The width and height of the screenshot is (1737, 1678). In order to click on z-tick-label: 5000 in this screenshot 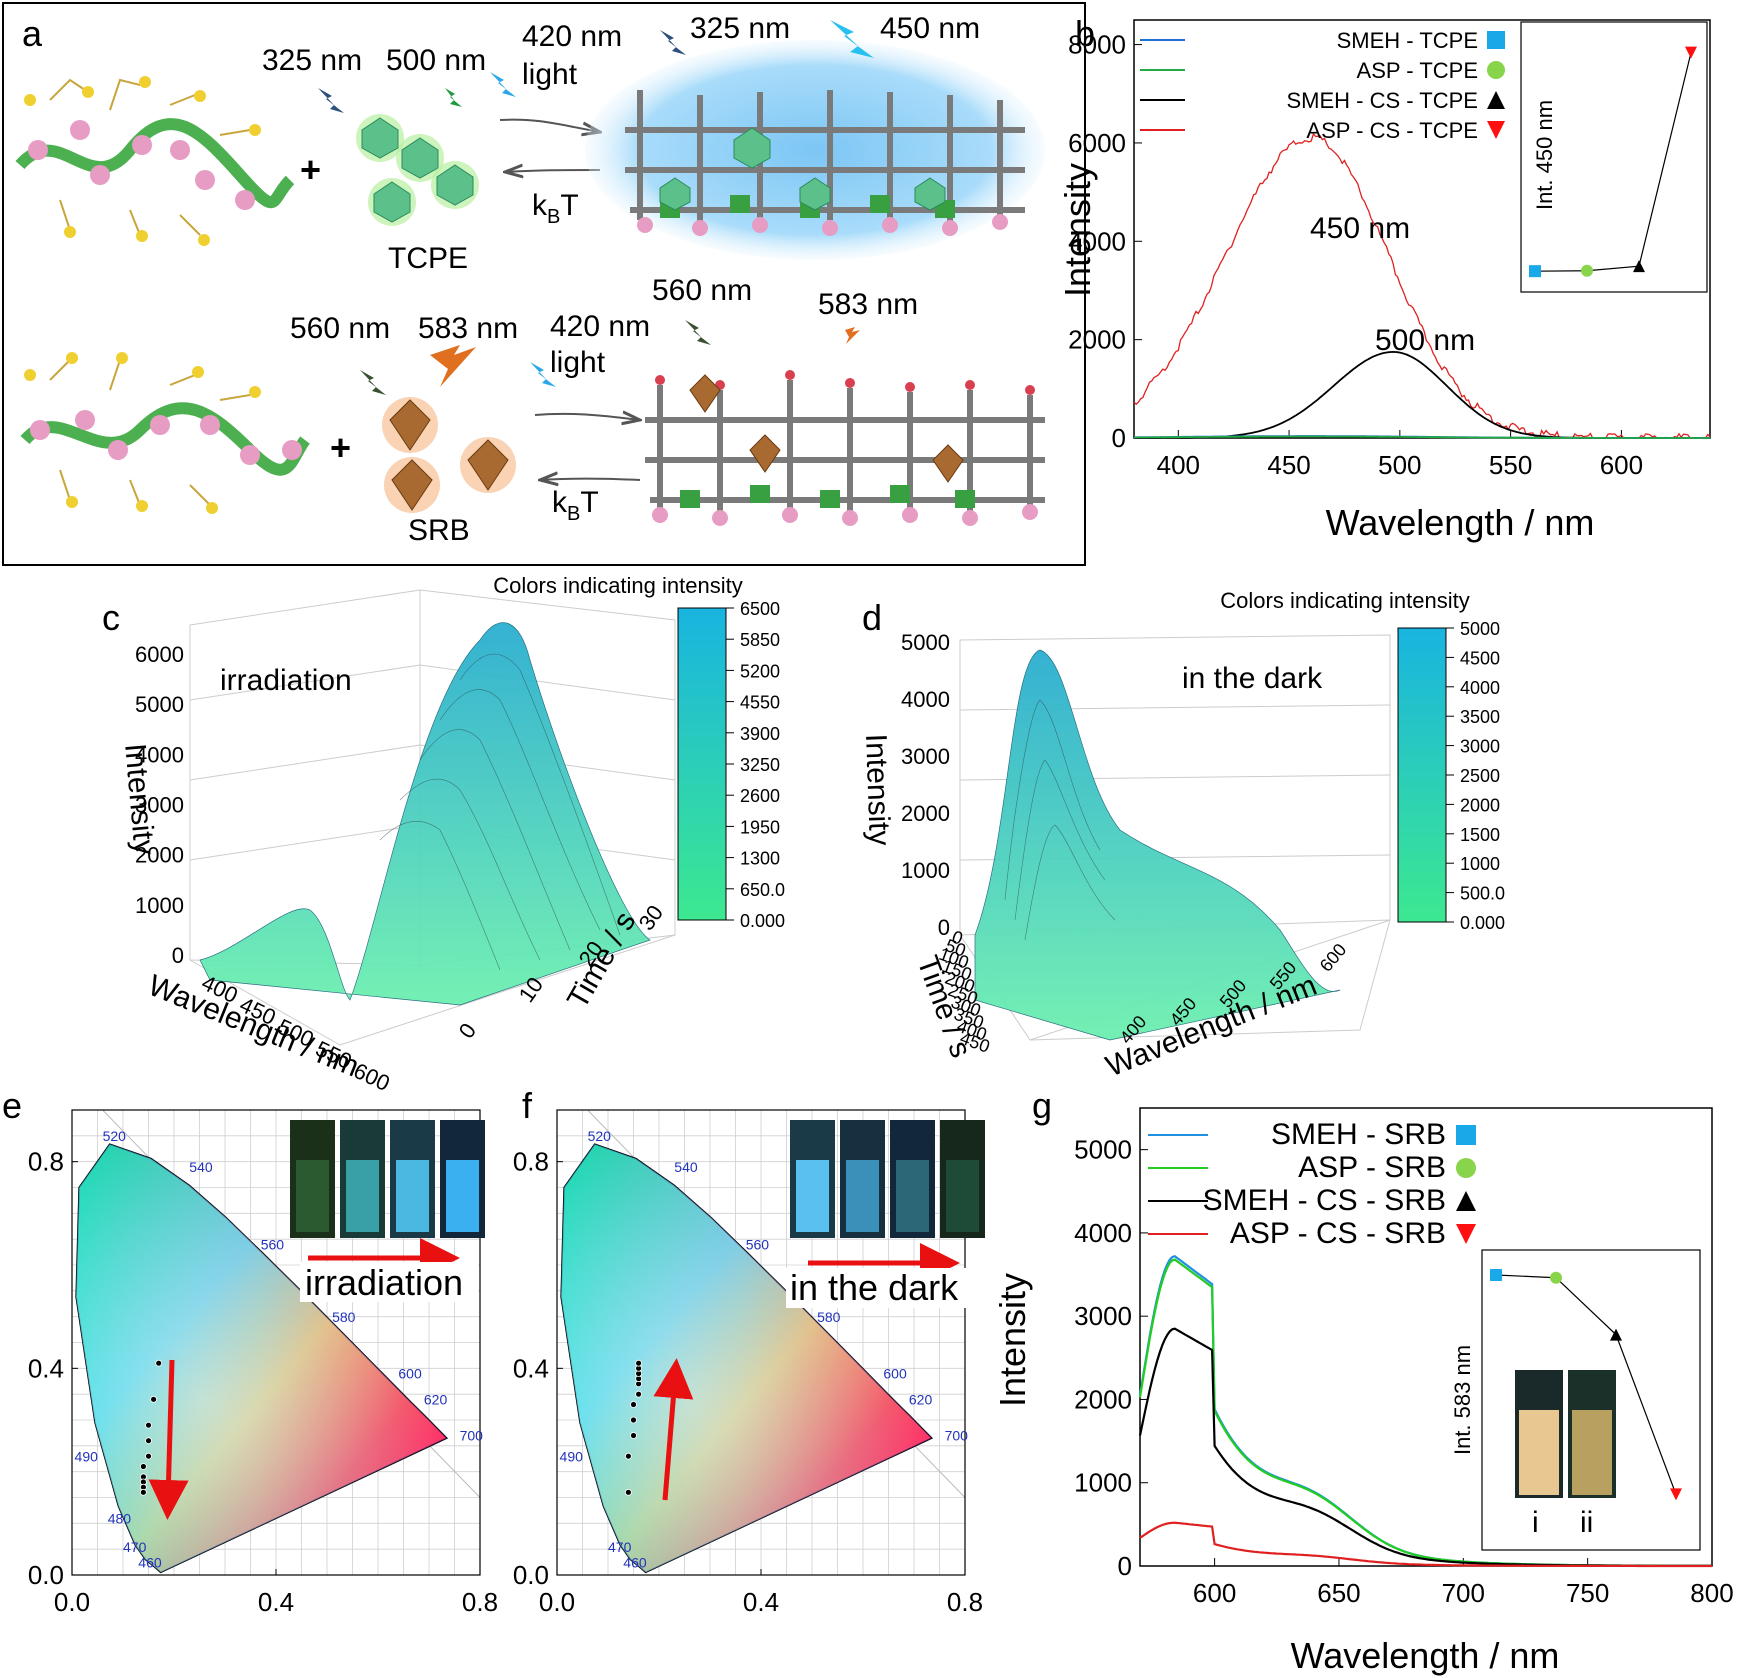, I will do `click(925, 642)`.